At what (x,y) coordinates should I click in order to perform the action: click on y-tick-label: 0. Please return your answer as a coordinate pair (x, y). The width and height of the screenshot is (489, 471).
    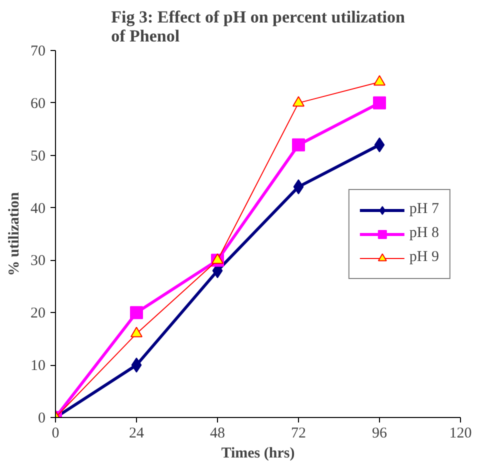
    Looking at the image, I should click on (42, 418).